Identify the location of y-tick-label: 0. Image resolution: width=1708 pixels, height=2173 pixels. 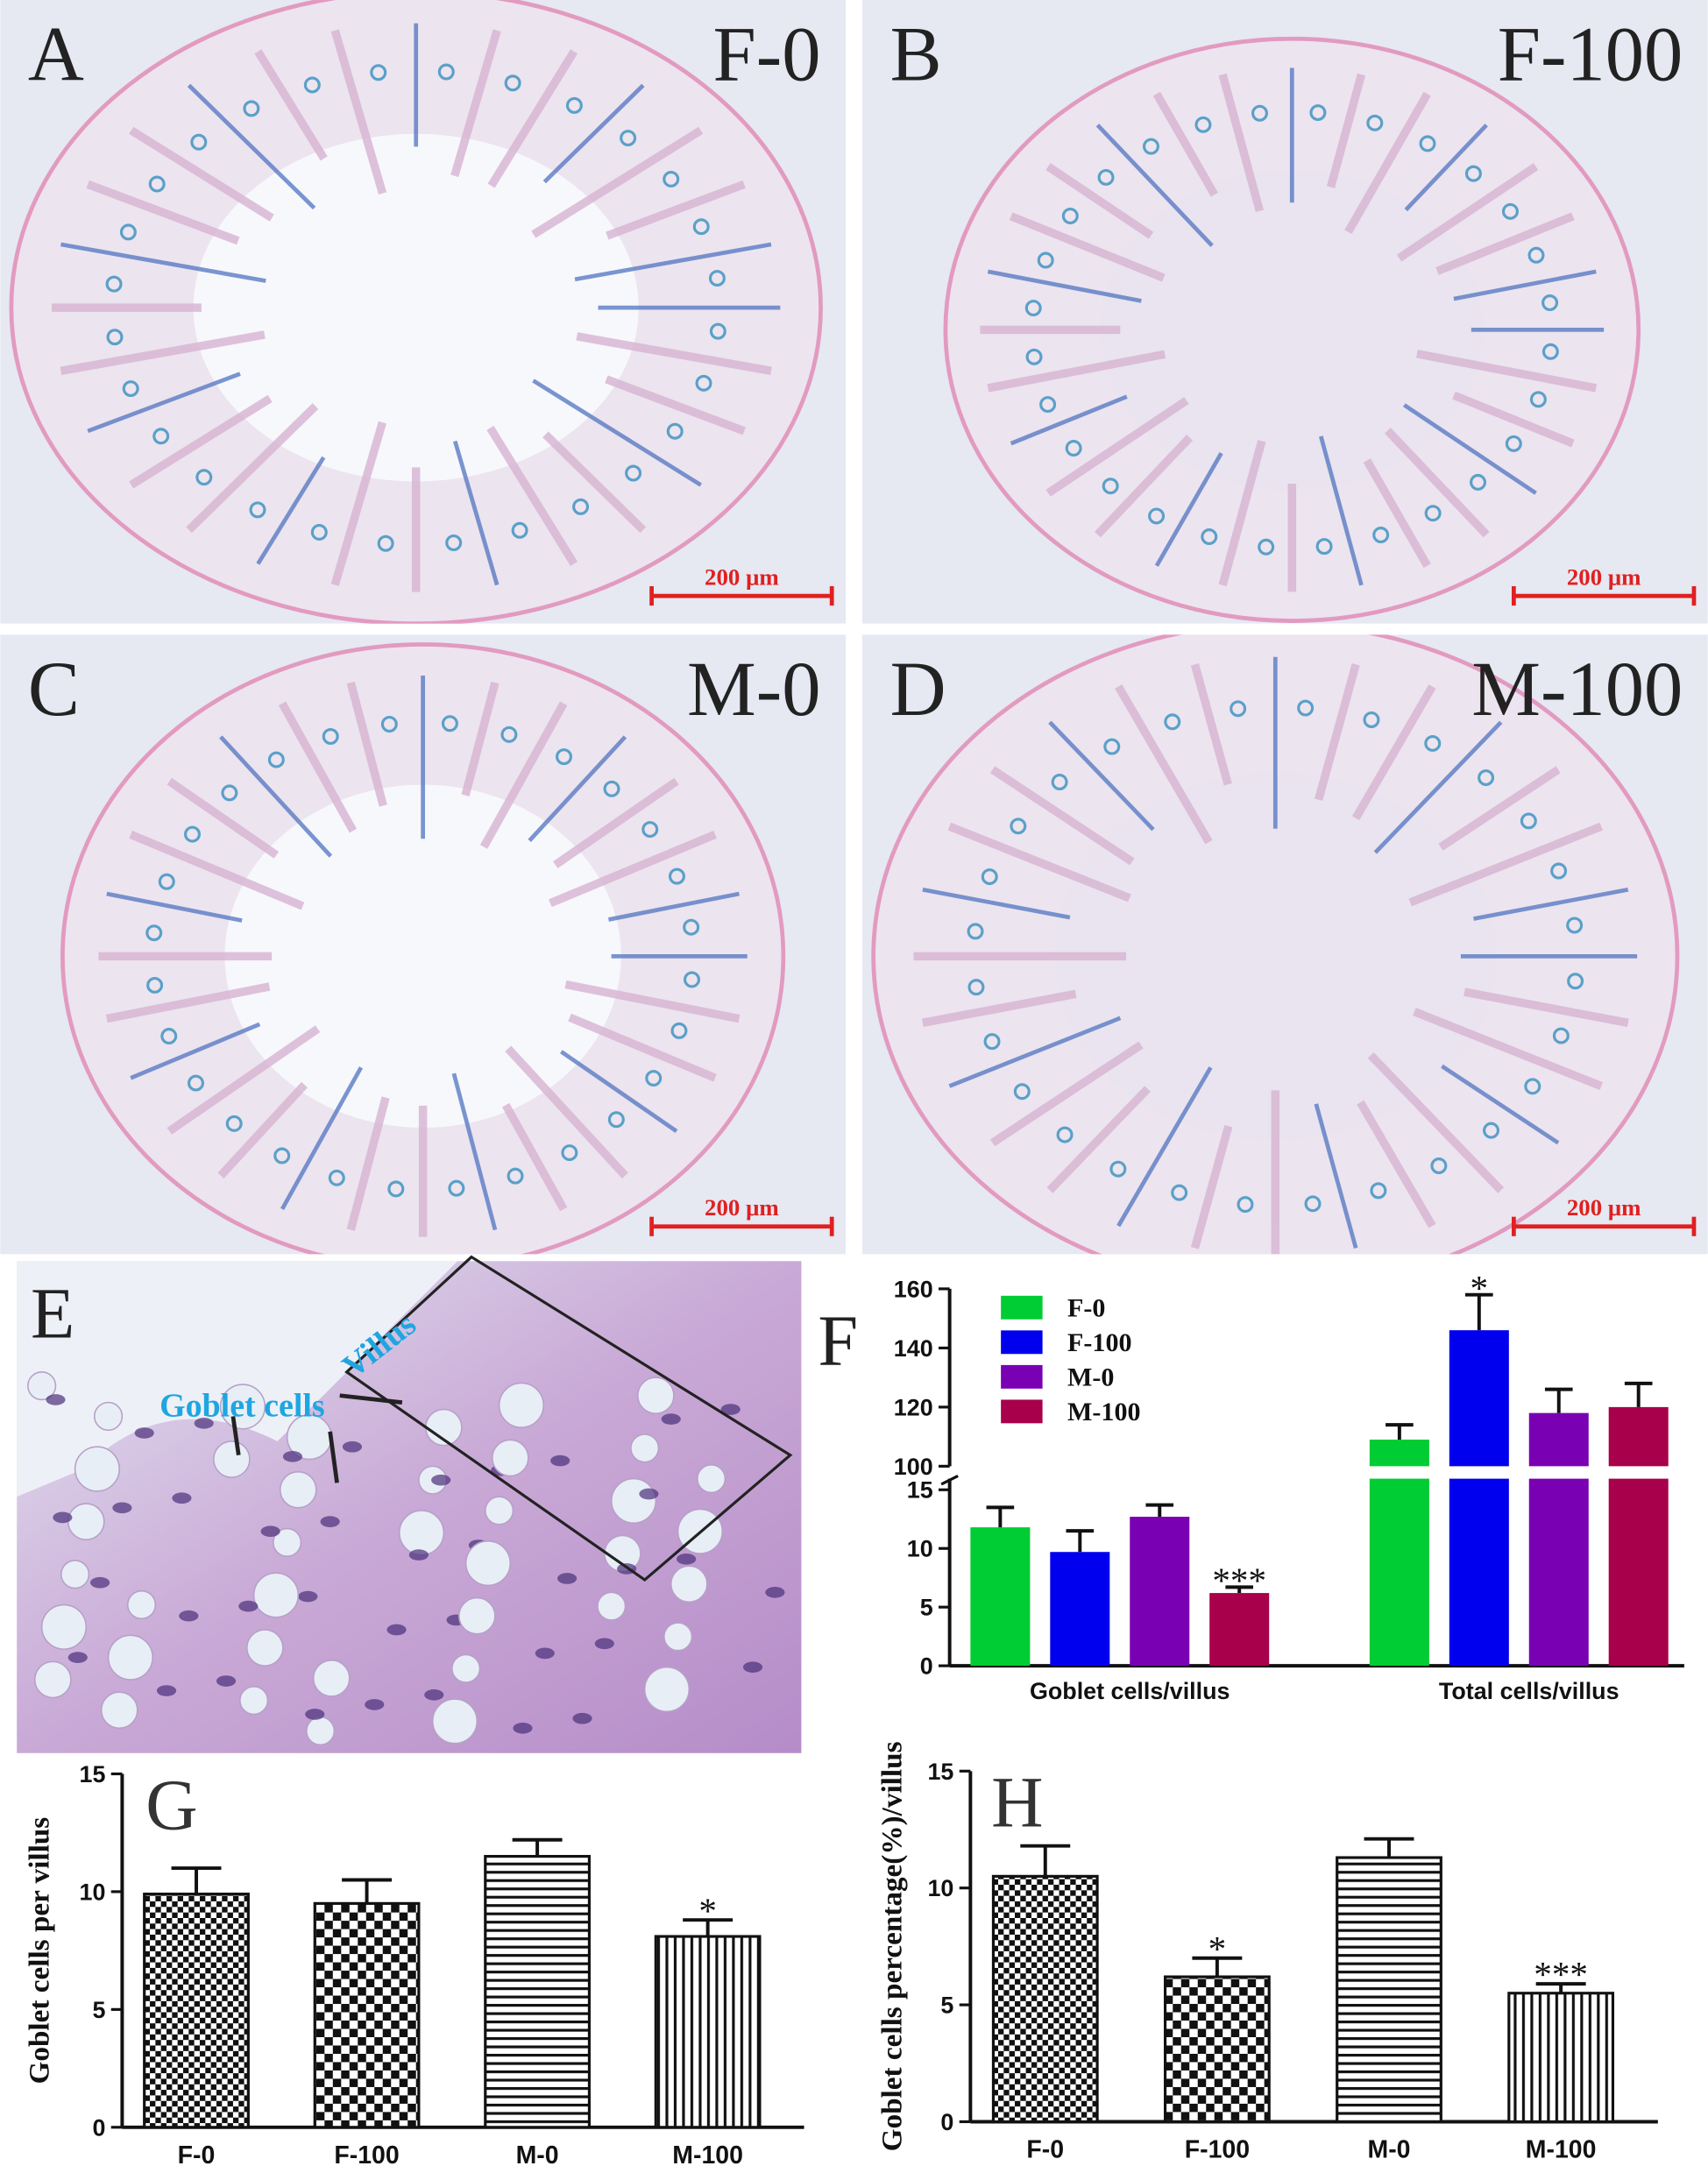
(927, 1667).